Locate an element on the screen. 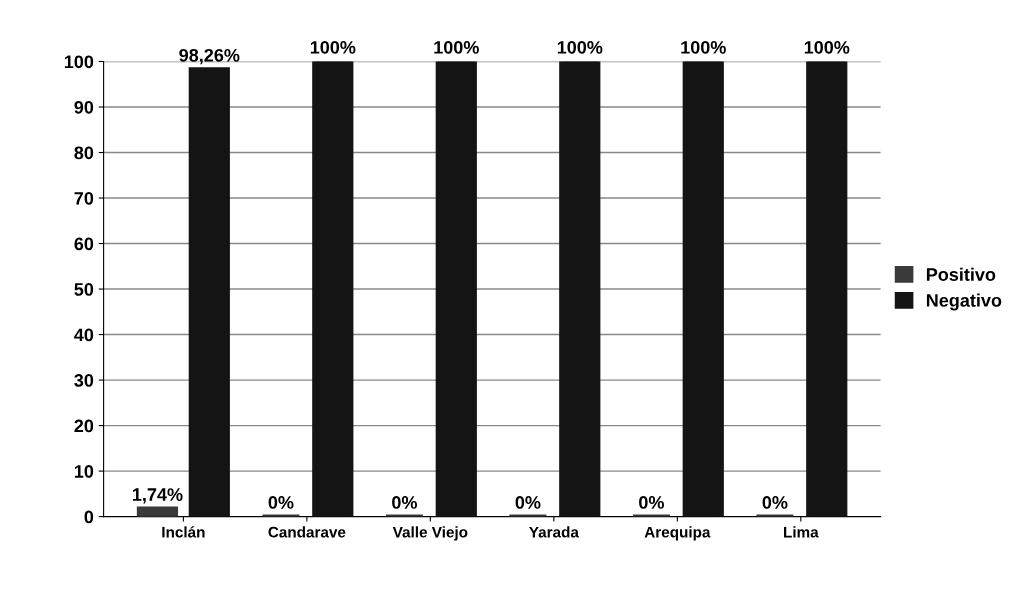 This screenshot has width=1036, height=615. x-tick-label: Yarada is located at coordinates (554, 532).